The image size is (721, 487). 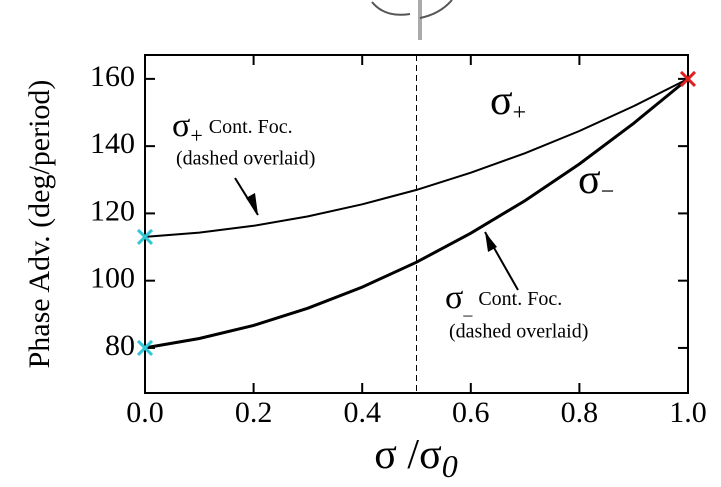 I want to click on annotation-sub: _, so click(x=467, y=308).